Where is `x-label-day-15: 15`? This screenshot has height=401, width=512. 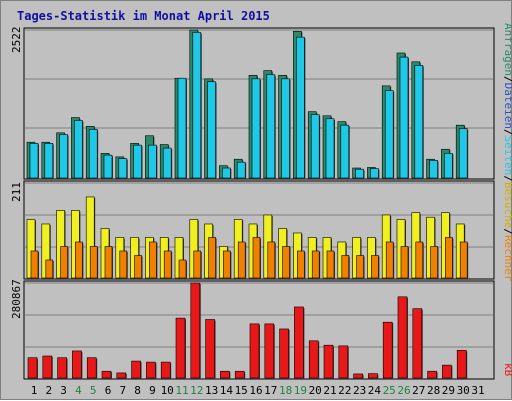
x-label-day-15: 15 is located at coordinates (241, 390).